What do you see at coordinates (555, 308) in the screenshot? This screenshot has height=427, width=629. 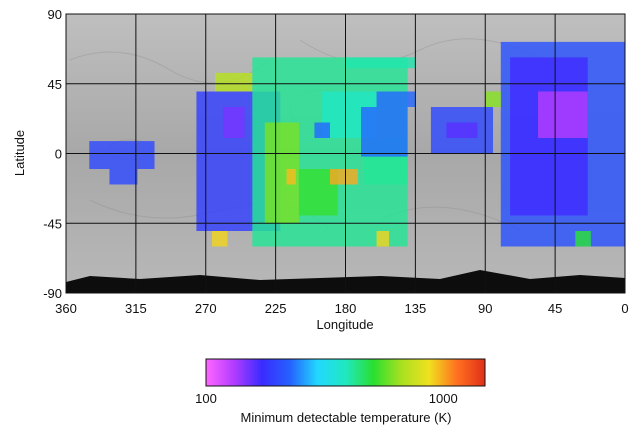 I see `x-tick-label-45: 45` at bounding box center [555, 308].